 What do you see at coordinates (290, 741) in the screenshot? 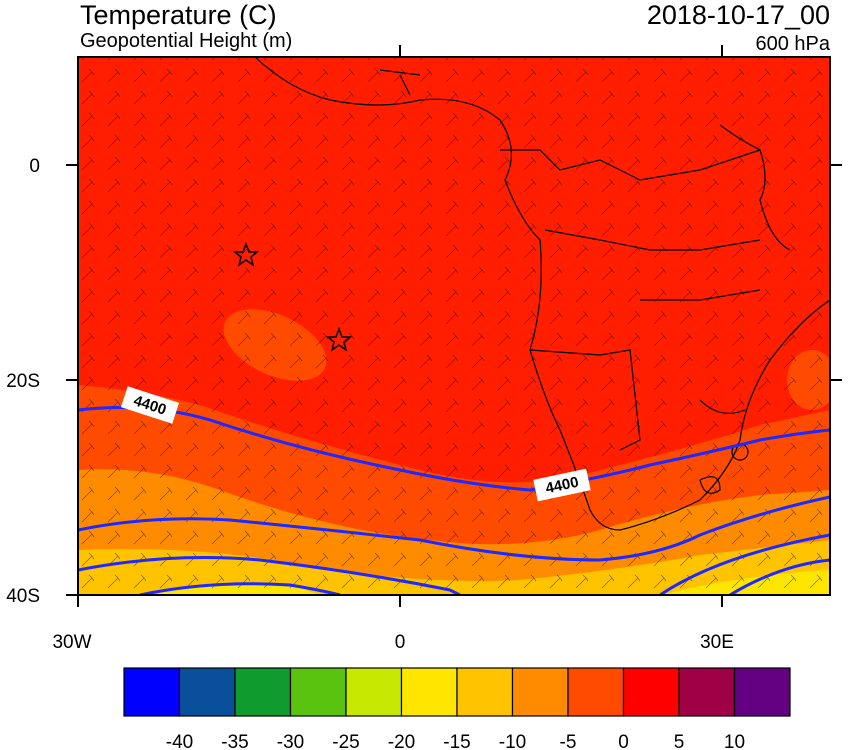
I see `colorbar-label: -30` at bounding box center [290, 741].